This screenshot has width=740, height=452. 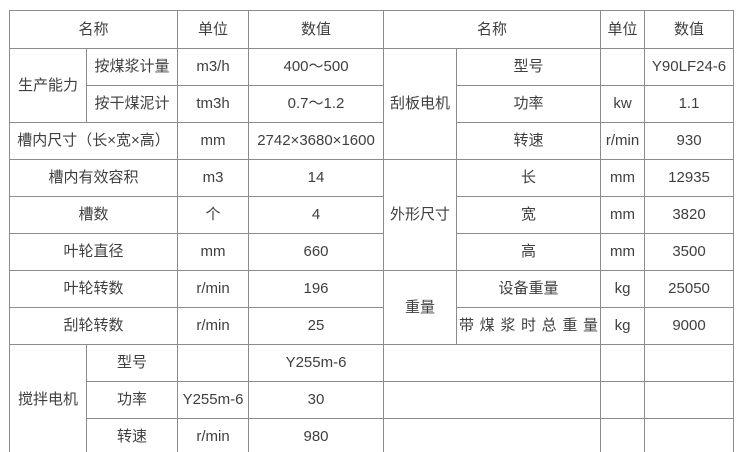 I want to click on group-weight: 重量, so click(x=420, y=307).